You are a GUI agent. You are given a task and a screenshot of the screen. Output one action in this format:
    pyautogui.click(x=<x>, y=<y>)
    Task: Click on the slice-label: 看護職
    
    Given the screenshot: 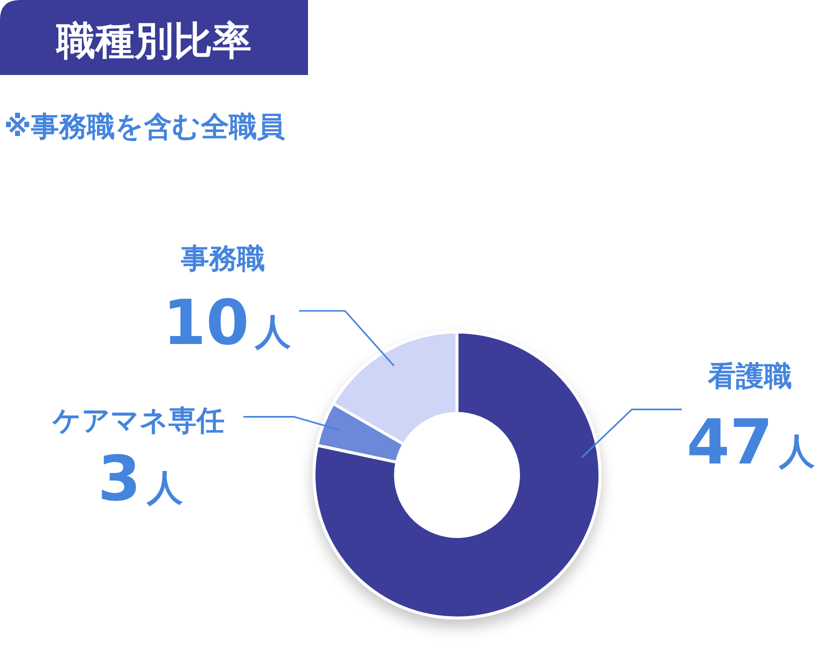 What is the action you would take?
    pyautogui.click(x=749, y=375)
    